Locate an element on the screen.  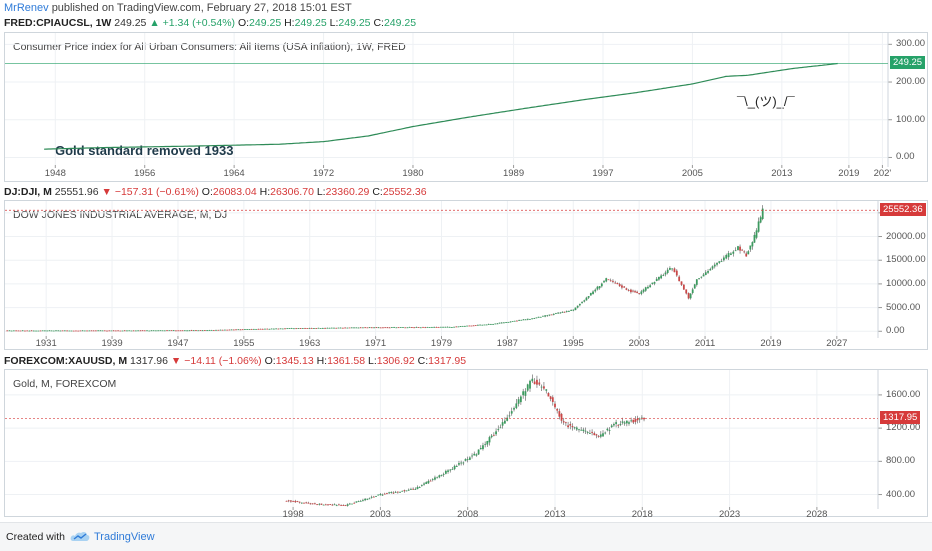
gold-symbol: FOREXCOM:XAUUSD, M is located at coordinates (66, 361).